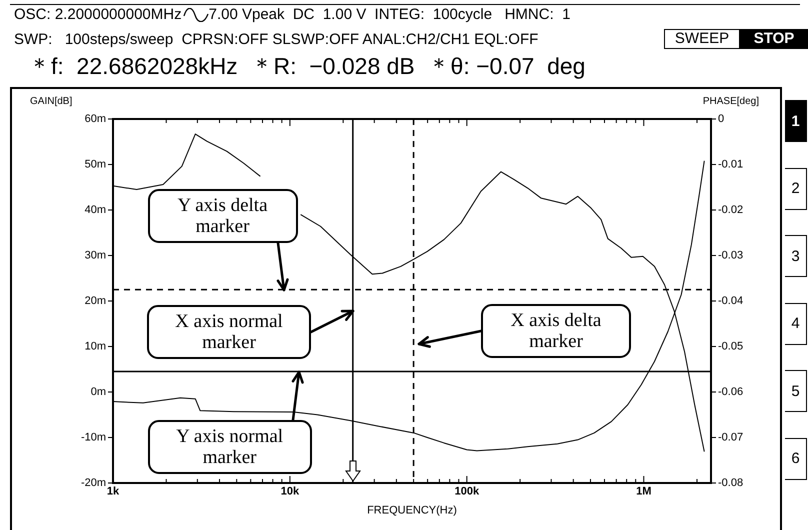 This screenshot has width=808, height=530. Describe the element at coordinates (95, 346) in the screenshot. I see `y-tick-label: 10m` at that location.